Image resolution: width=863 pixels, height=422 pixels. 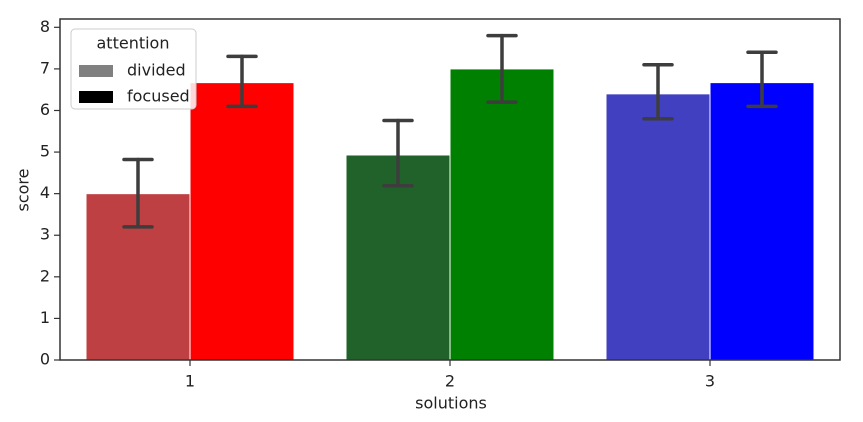 I want to click on y-tick-label: 2, so click(x=45, y=275).